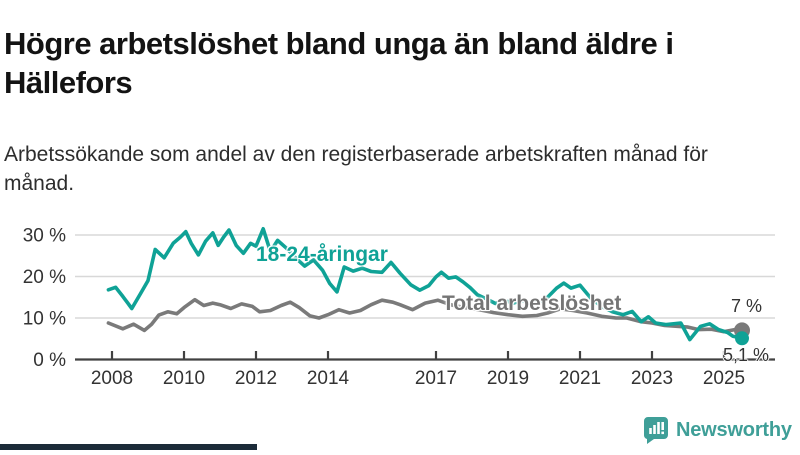  I want to click on x-tick-label: 2019, so click(508, 378).